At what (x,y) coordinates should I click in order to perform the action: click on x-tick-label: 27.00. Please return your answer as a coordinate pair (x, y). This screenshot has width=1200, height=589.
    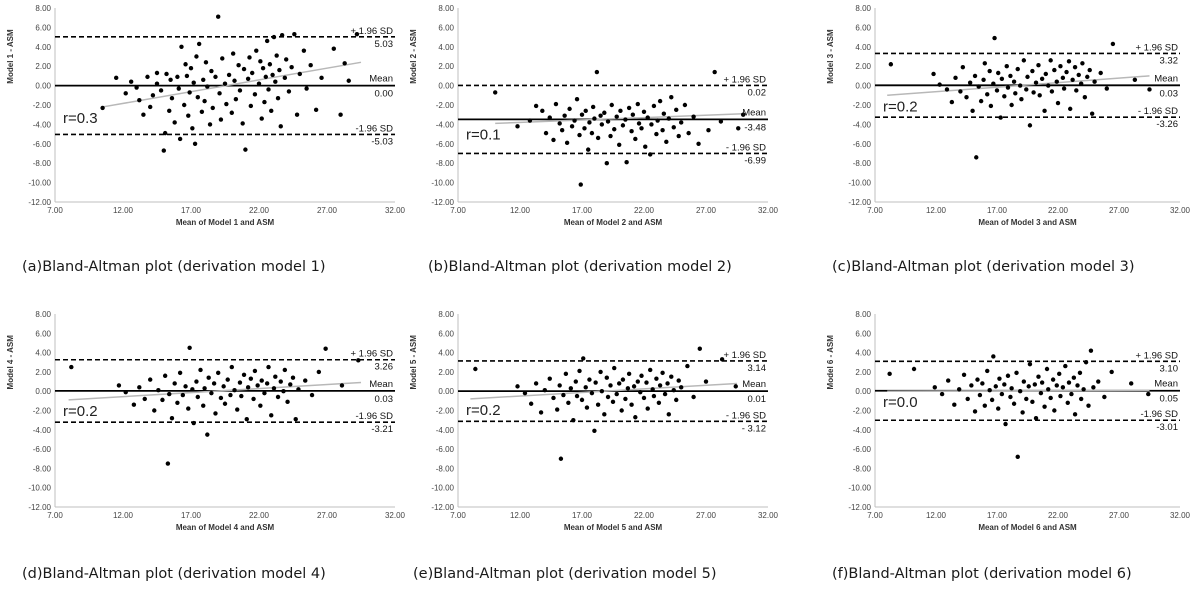
    Looking at the image, I should click on (706, 515).